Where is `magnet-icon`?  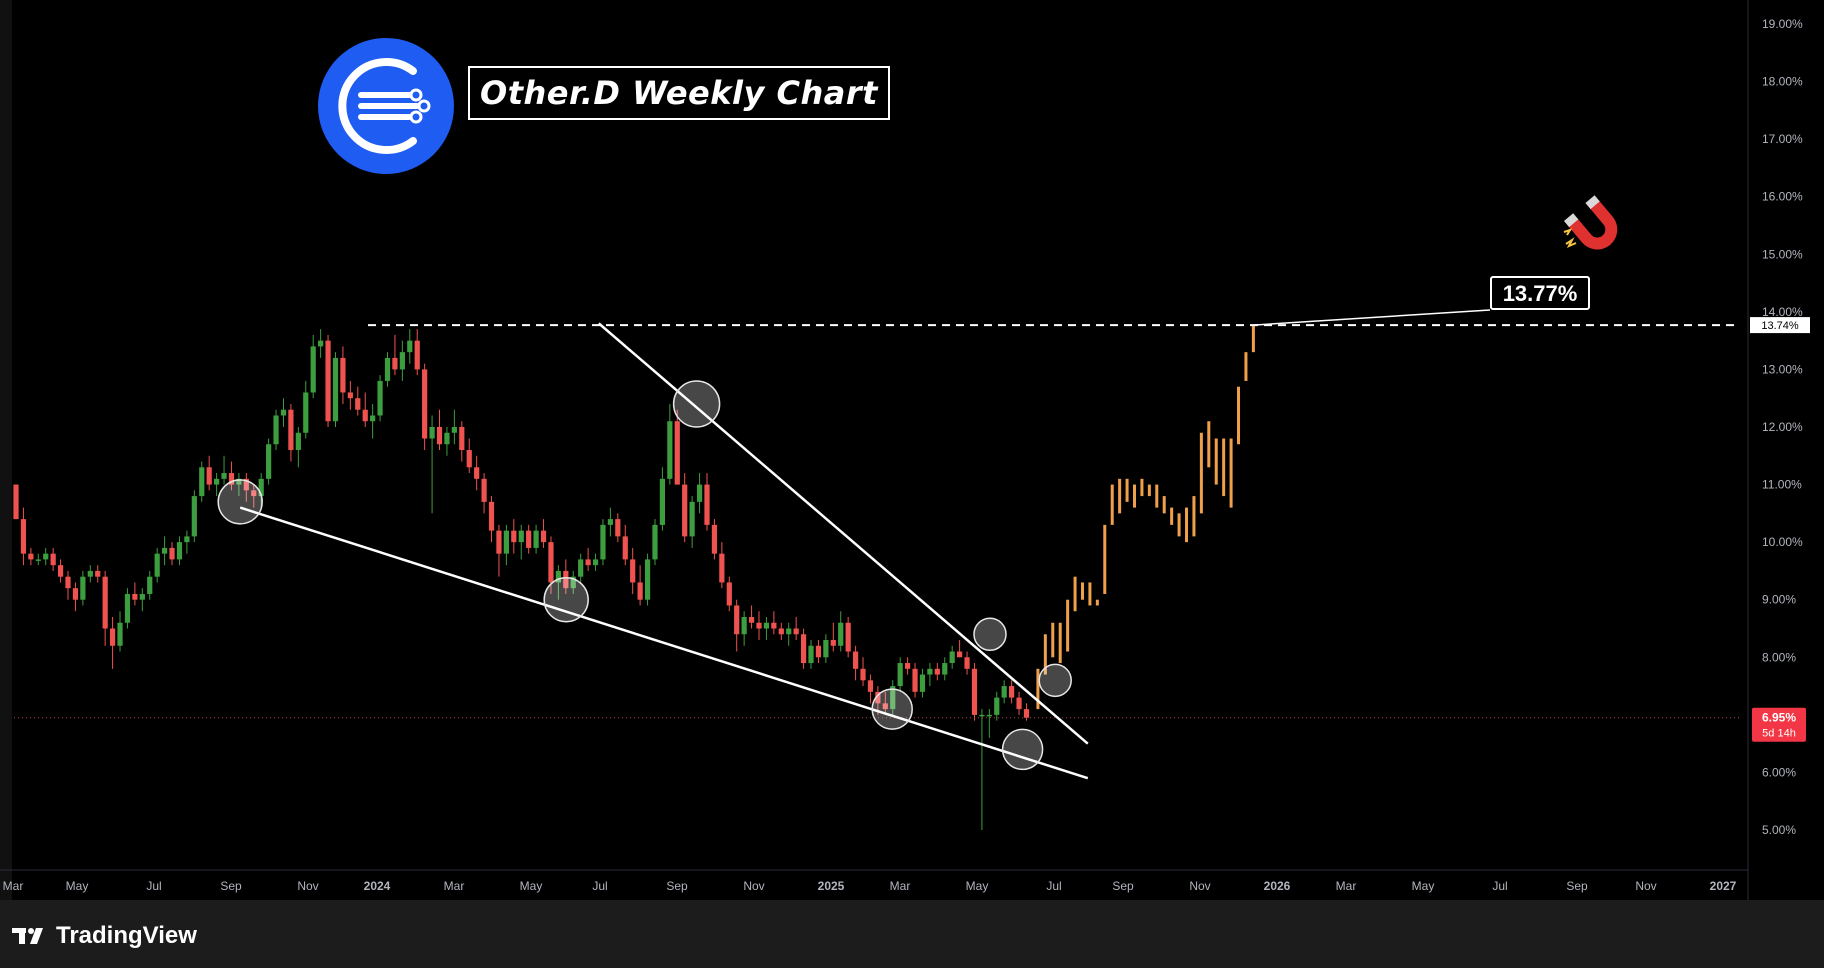 magnet-icon is located at coordinates (1596, 228).